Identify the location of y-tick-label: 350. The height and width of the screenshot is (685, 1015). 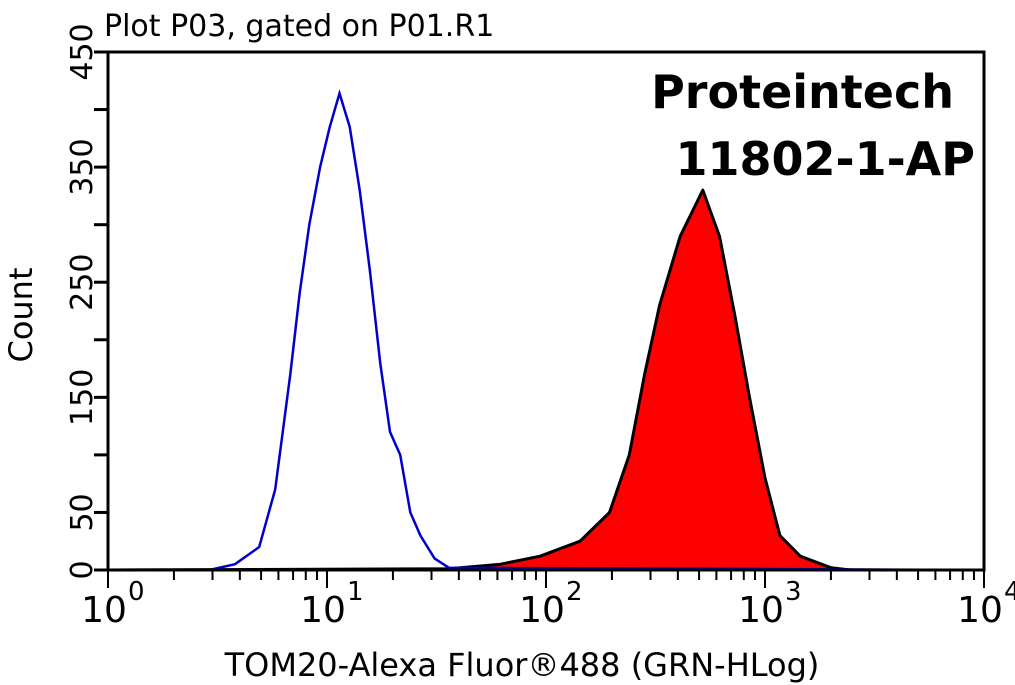
(82, 166).